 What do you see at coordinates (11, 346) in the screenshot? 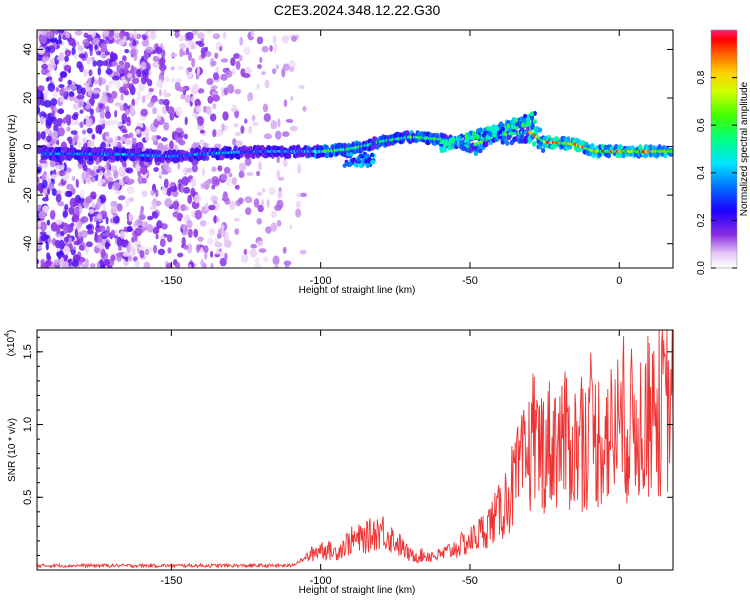
I see `snr-scale-prefix: (x10` at bounding box center [11, 346].